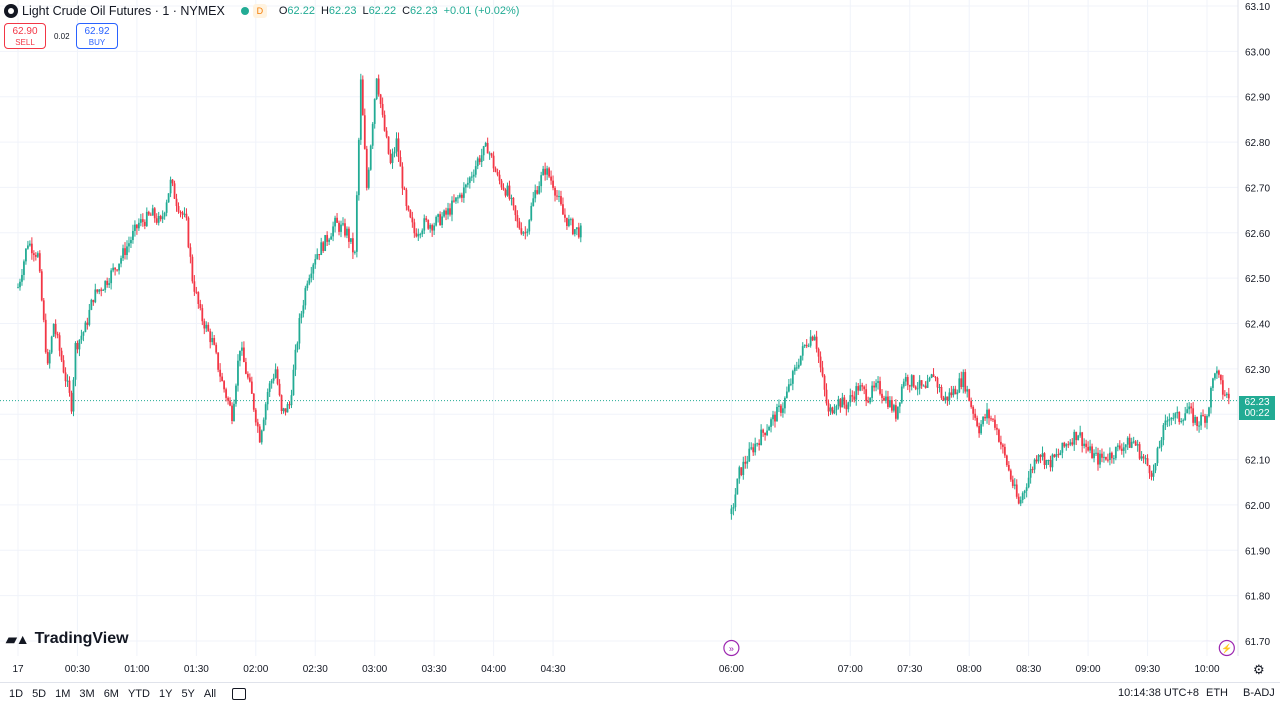  What do you see at coordinates (1206, 669) in the screenshot?
I see `x-tick-label: 10:00` at bounding box center [1206, 669].